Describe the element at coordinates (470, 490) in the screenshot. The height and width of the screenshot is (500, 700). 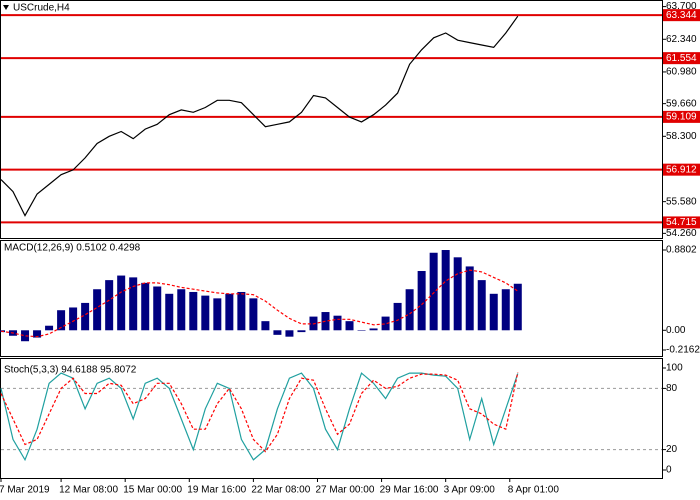
I see `x-tick-label: 3 Apr 09:00` at that location.